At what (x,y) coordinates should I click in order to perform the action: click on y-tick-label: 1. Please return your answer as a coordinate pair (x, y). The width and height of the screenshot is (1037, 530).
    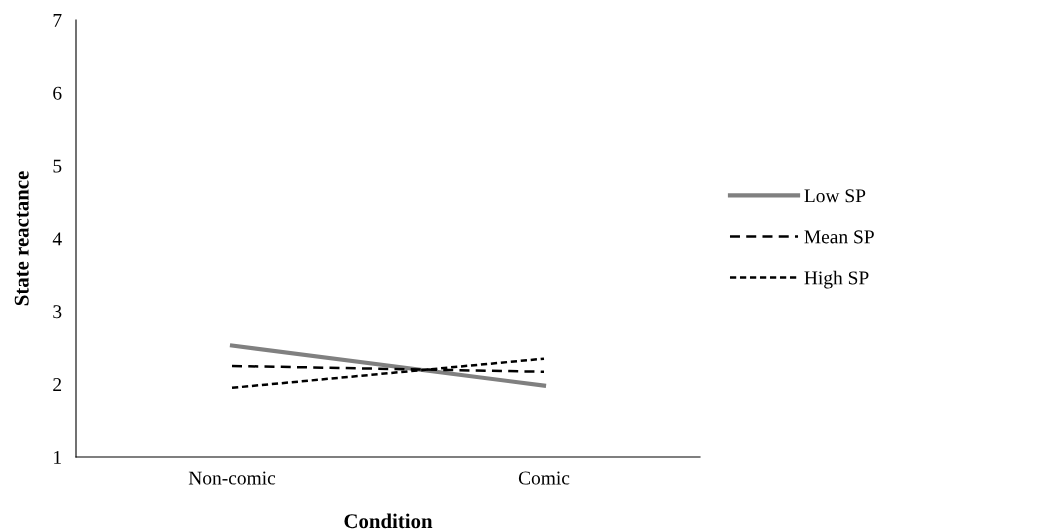
    Looking at the image, I should click on (57, 457).